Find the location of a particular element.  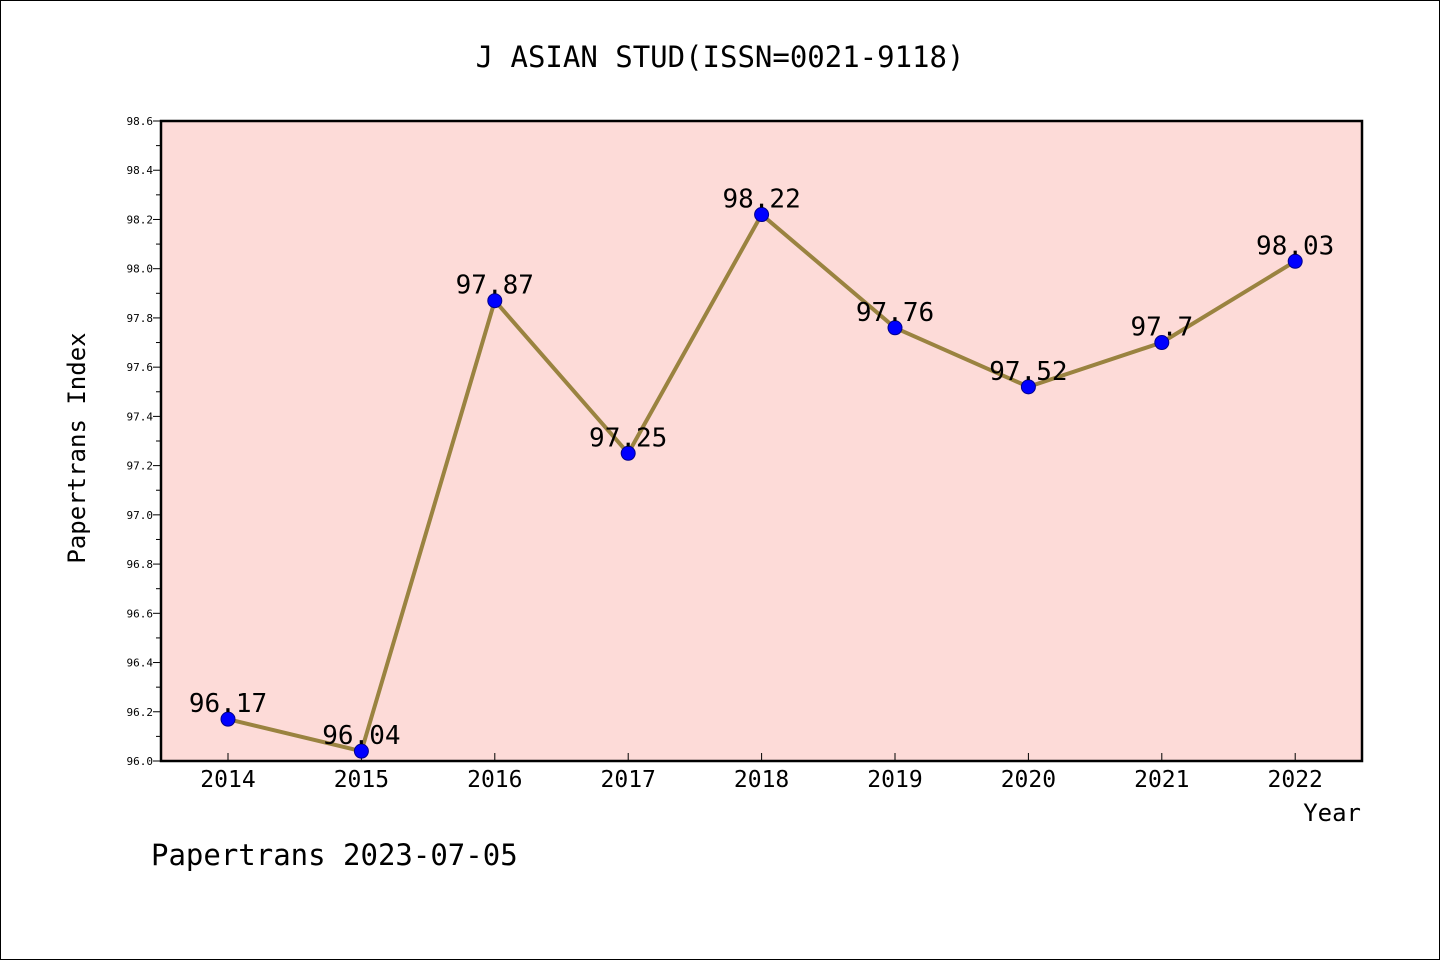

x-tick-label: 2017 is located at coordinates (628, 780).